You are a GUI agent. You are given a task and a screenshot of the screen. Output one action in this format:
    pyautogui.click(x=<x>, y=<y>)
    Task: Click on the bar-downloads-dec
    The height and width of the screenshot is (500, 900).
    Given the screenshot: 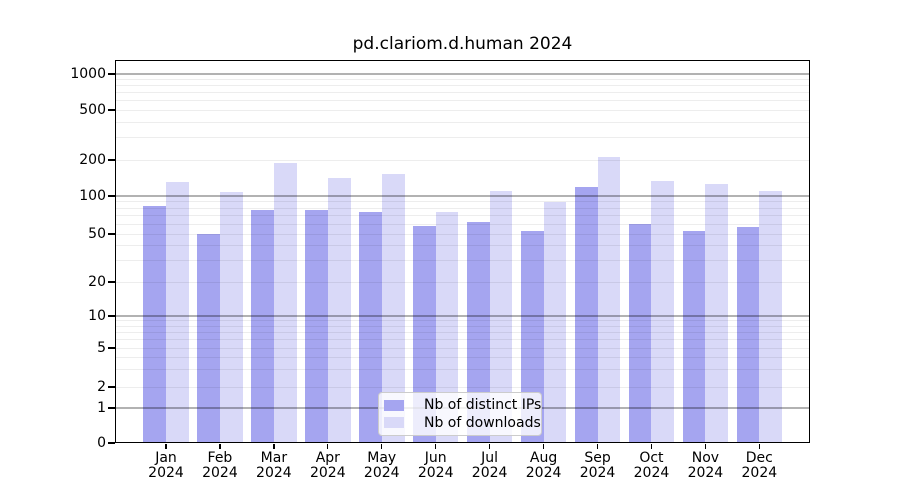 What is the action you would take?
    pyautogui.click(x=771, y=317)
    